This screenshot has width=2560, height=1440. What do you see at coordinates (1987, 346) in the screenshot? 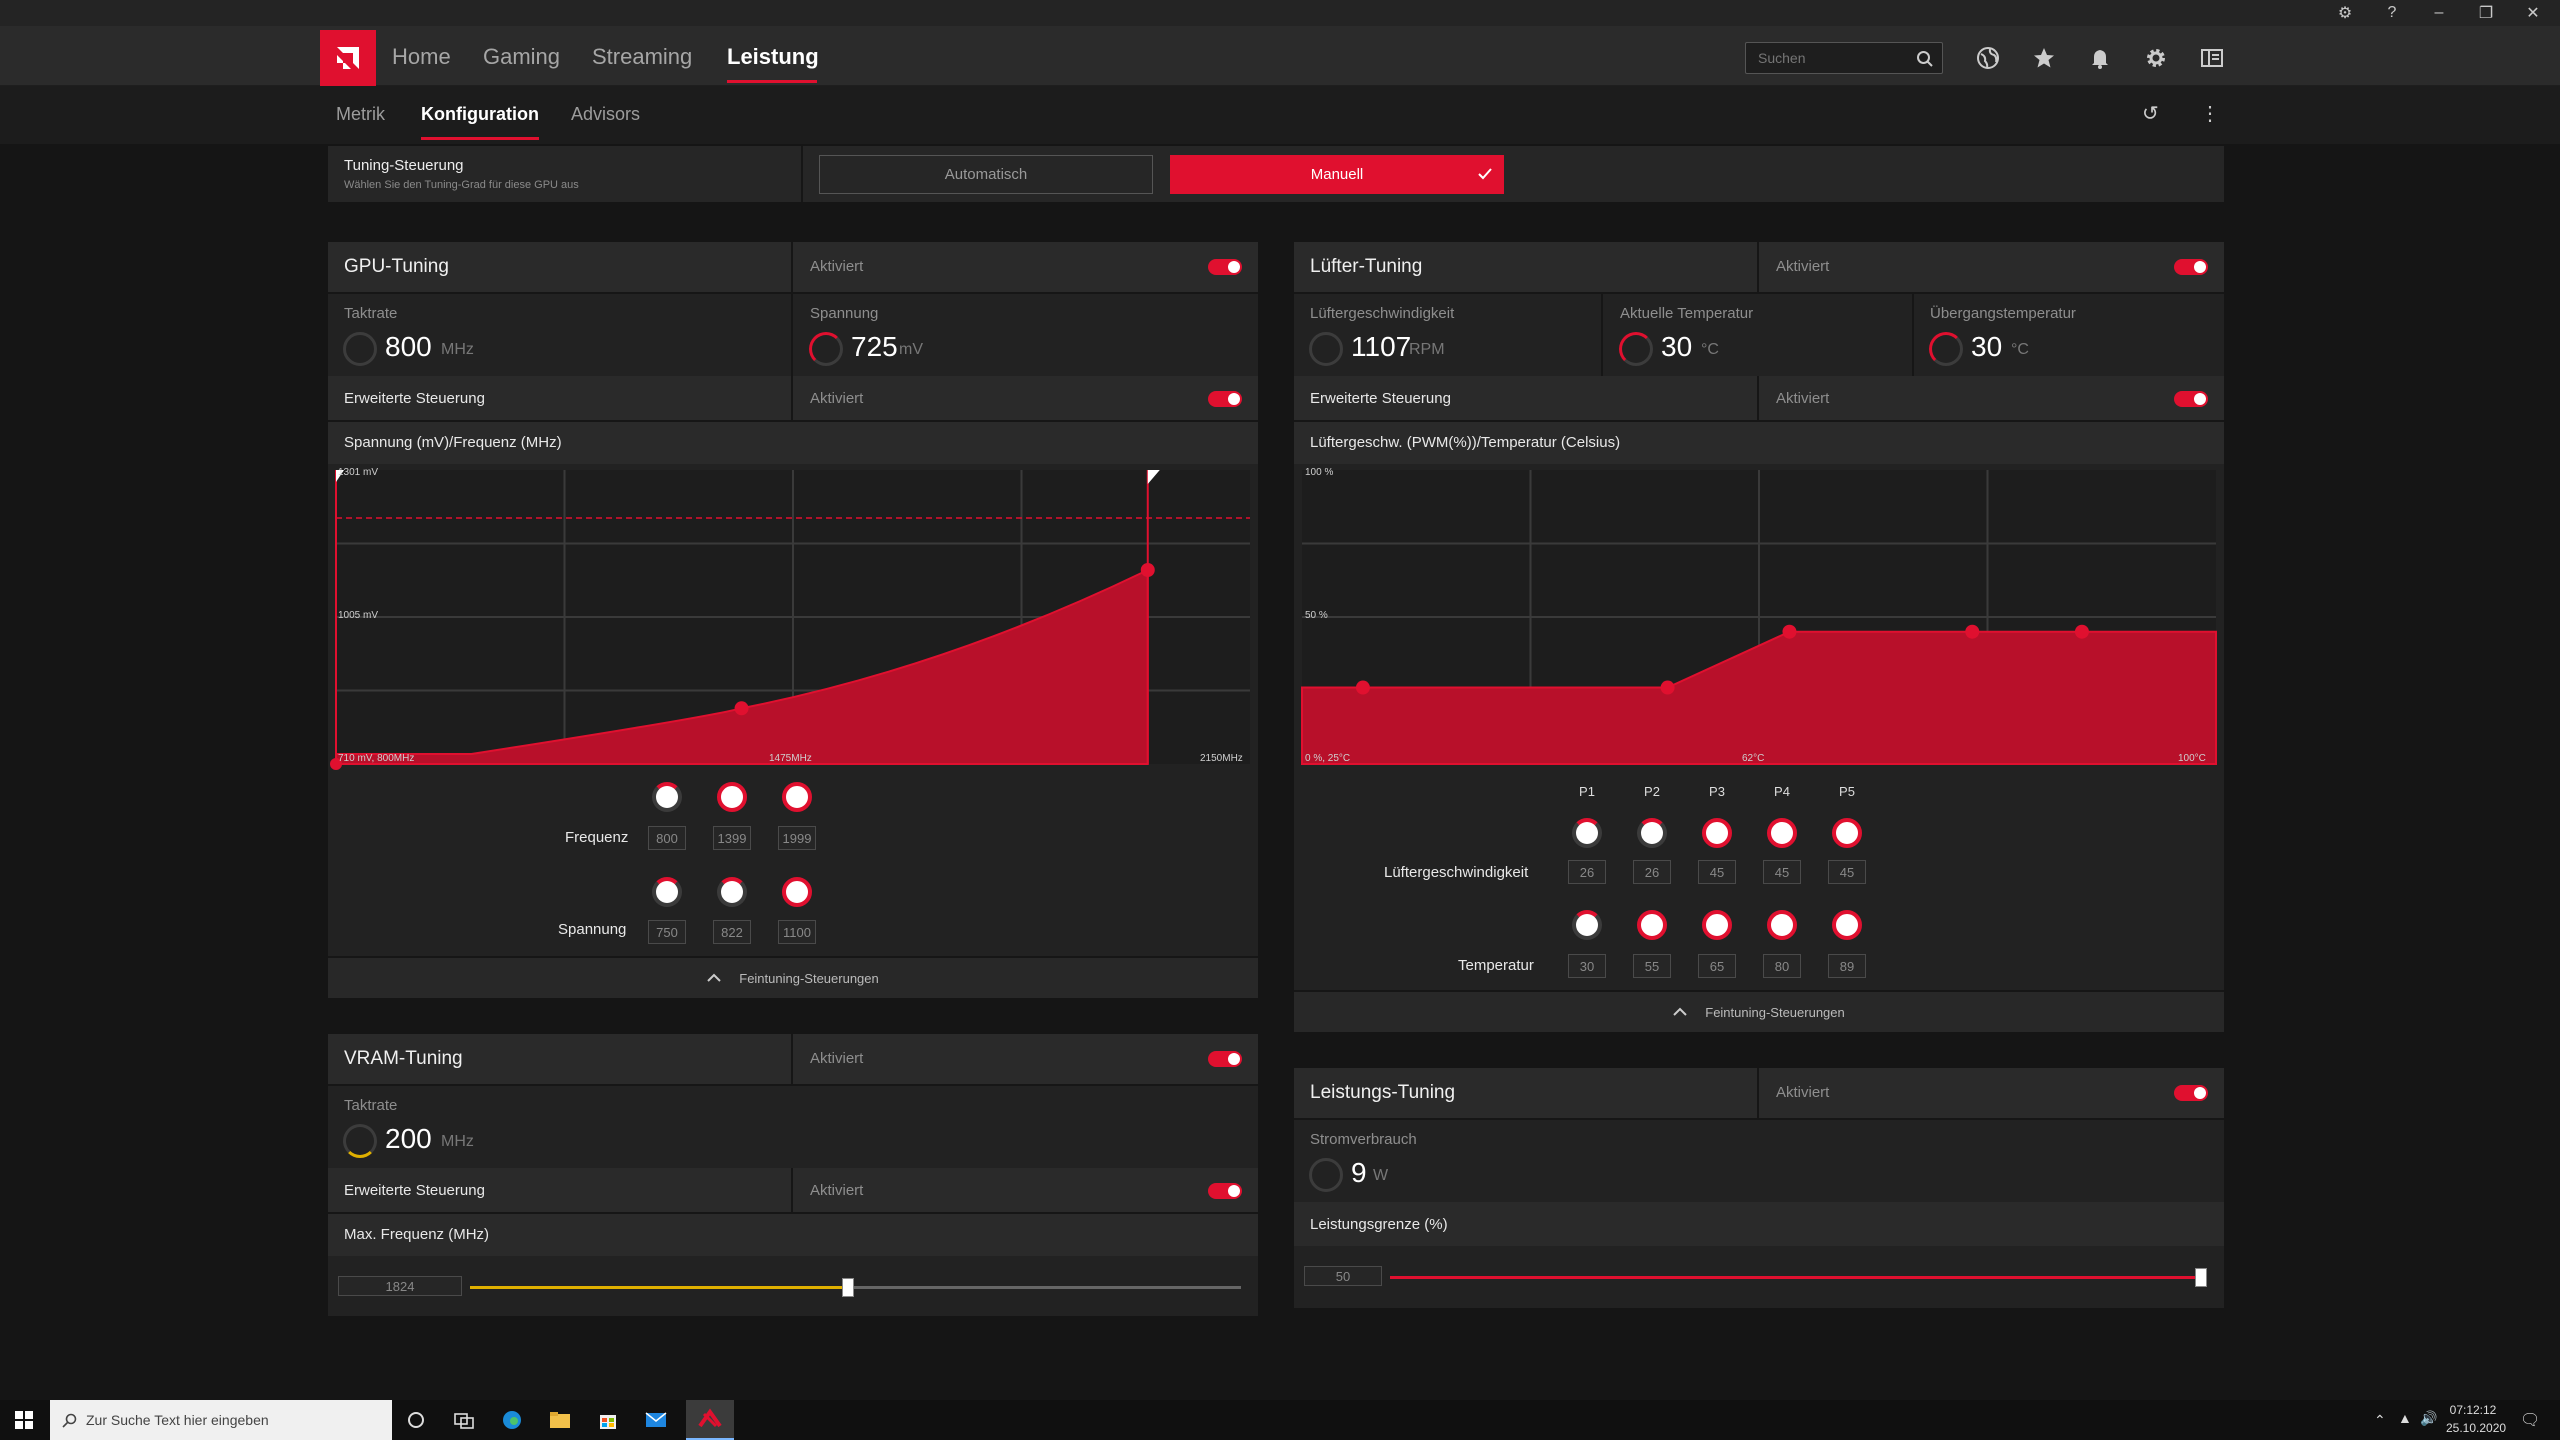
I see `junction-temp-value: 30` at bounding box center [1987, 346].